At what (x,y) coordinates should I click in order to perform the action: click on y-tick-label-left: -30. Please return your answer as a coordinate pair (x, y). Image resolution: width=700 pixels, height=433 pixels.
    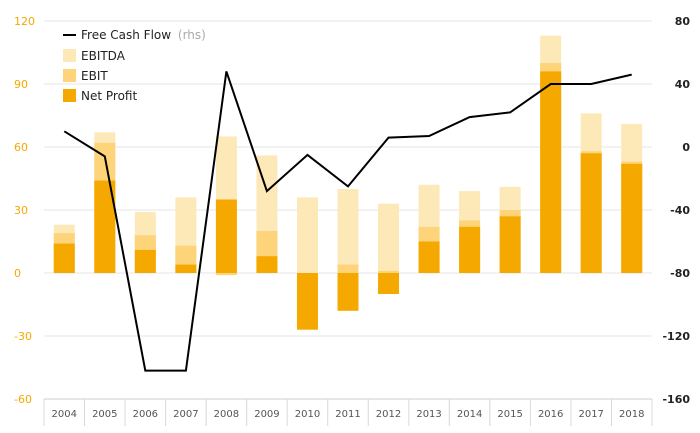
    Looking at the image, I should click on (23, 336).